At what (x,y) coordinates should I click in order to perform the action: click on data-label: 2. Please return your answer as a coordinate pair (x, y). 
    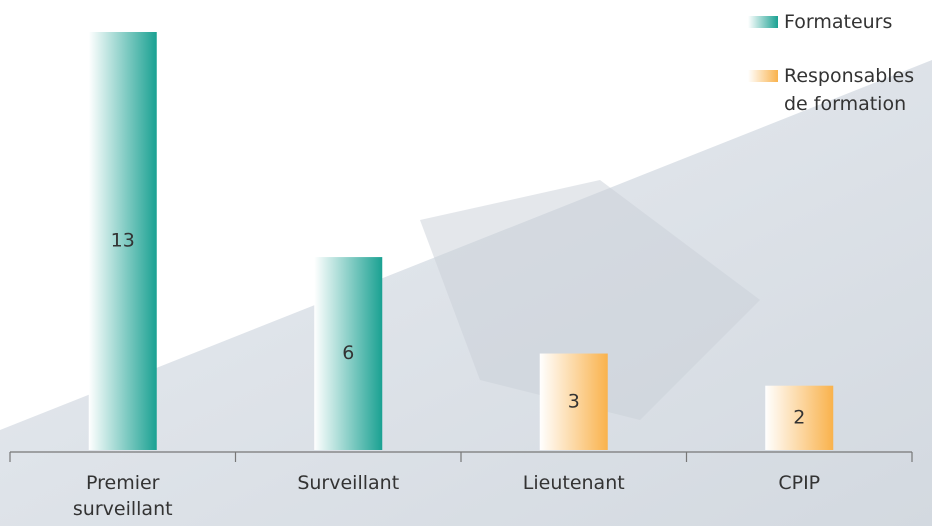
    Looking at the image, I should click on (799, 417).